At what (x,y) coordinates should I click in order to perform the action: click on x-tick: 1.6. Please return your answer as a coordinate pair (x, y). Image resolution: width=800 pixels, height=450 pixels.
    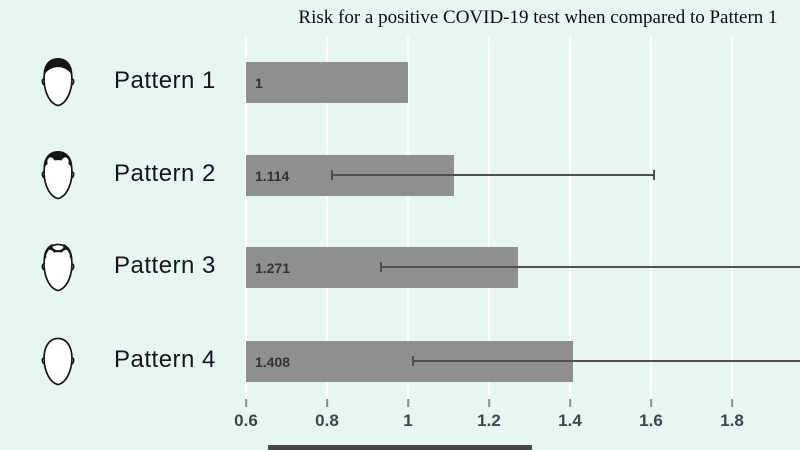
    Looking at the image, I should click on (651, 415).